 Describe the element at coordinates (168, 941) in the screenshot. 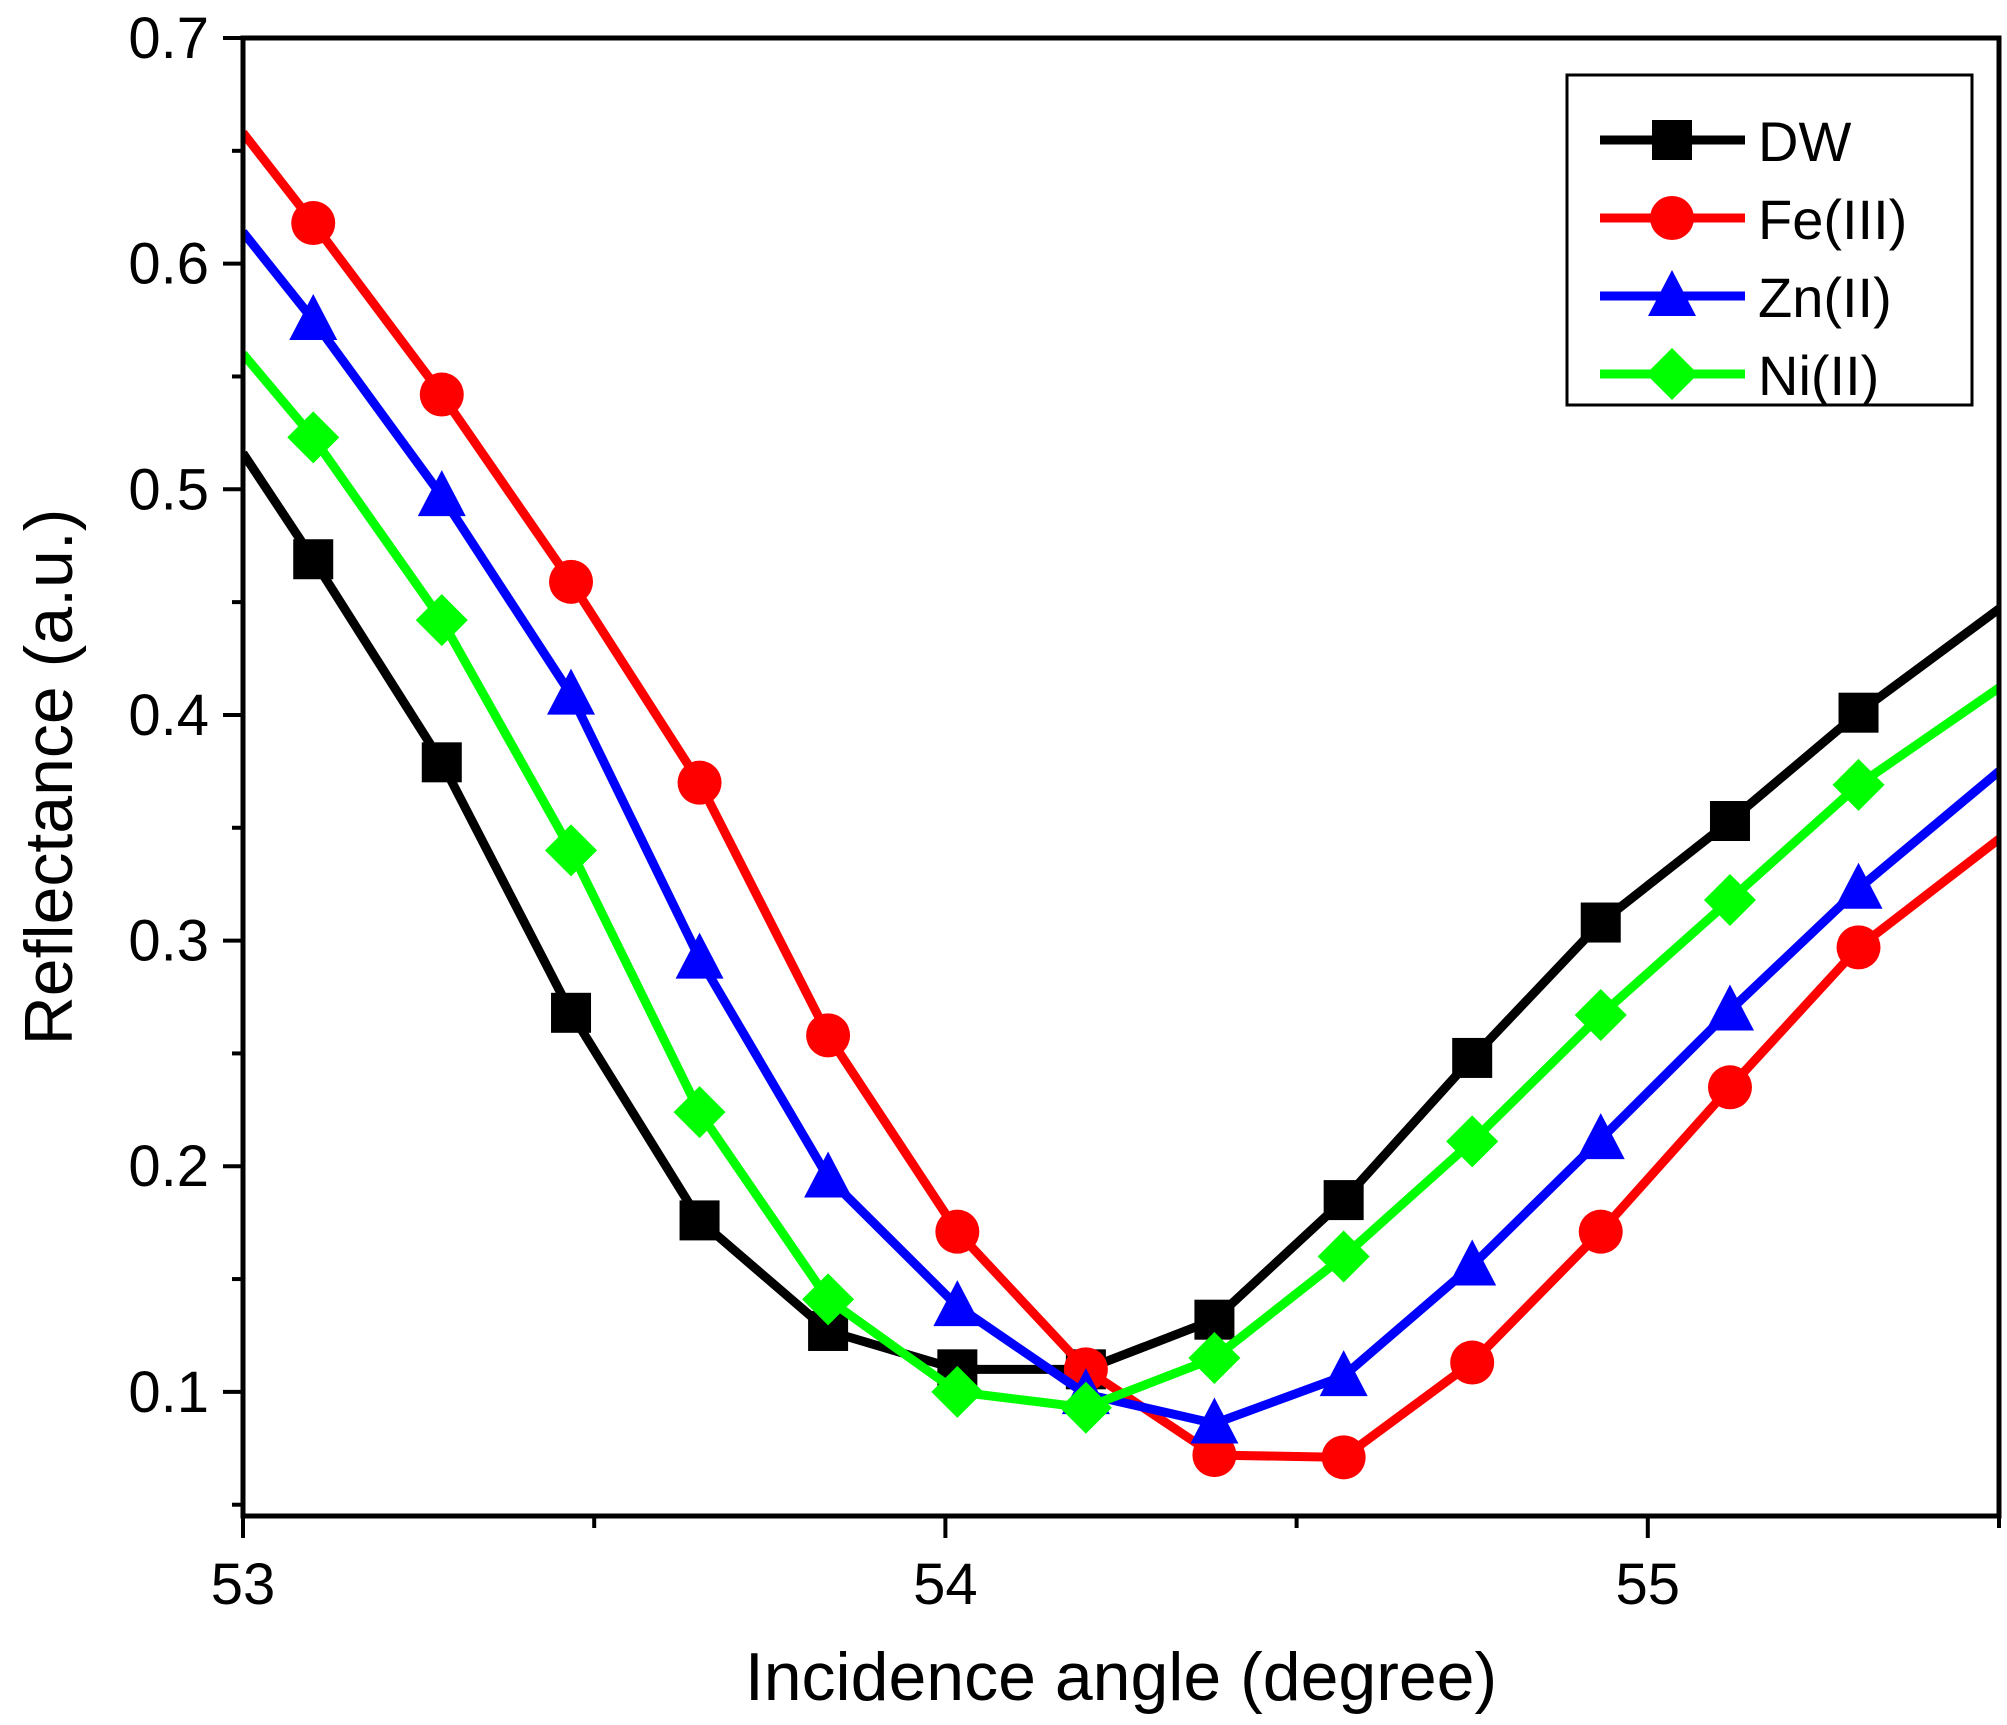

I see `y-tick-label: 0.3` at that location.